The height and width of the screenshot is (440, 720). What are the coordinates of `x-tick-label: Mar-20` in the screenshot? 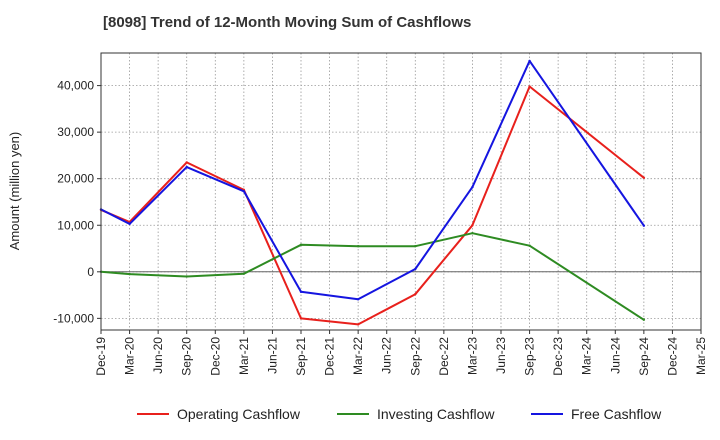 It's located at (130, 356).